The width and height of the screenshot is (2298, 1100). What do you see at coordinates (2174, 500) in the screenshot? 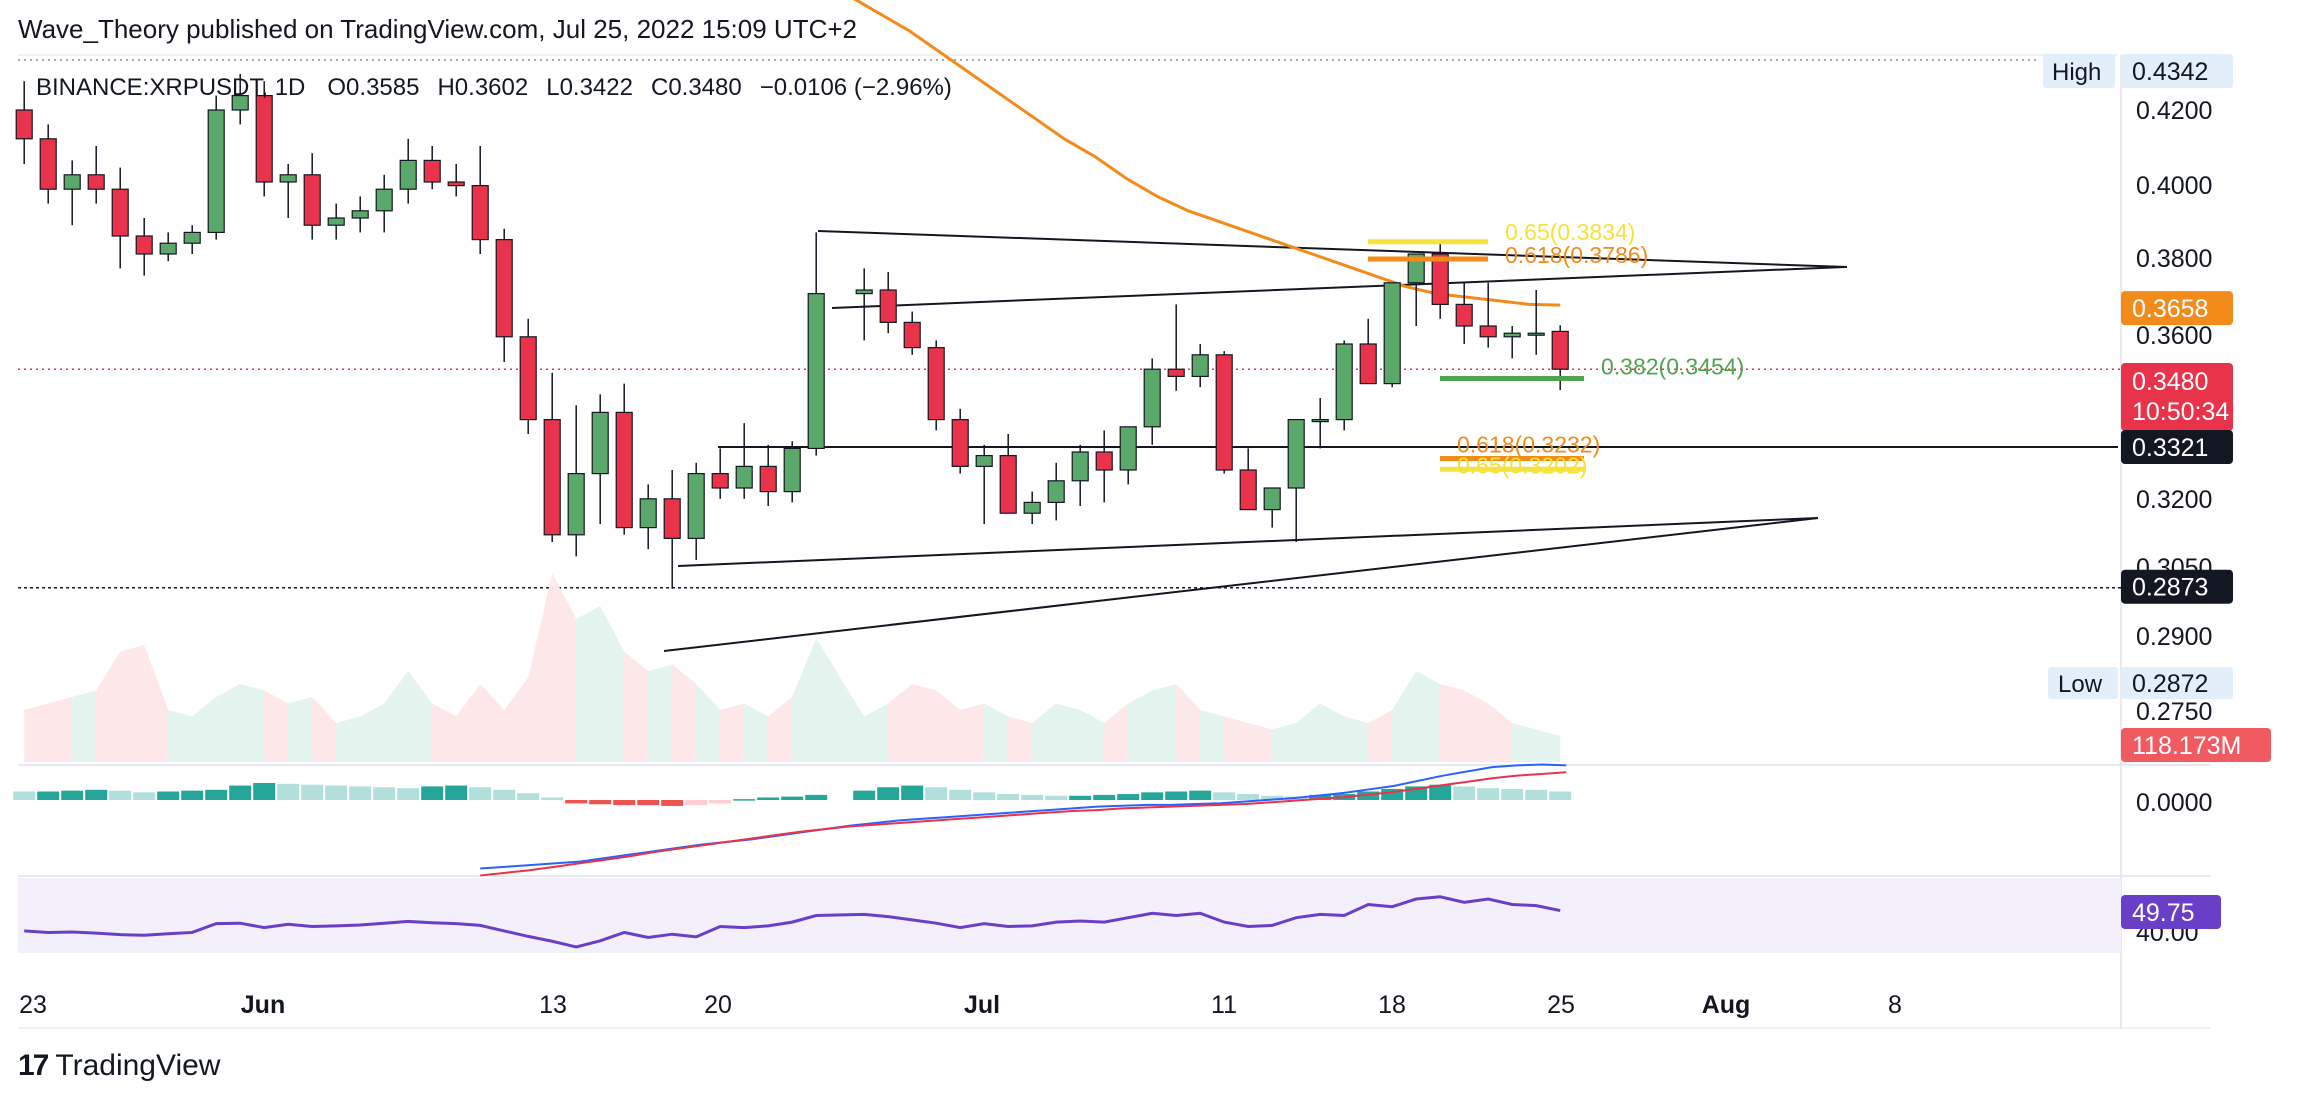
I see `price-tick-label: 0.3200` at bounding box center [2174, 500].